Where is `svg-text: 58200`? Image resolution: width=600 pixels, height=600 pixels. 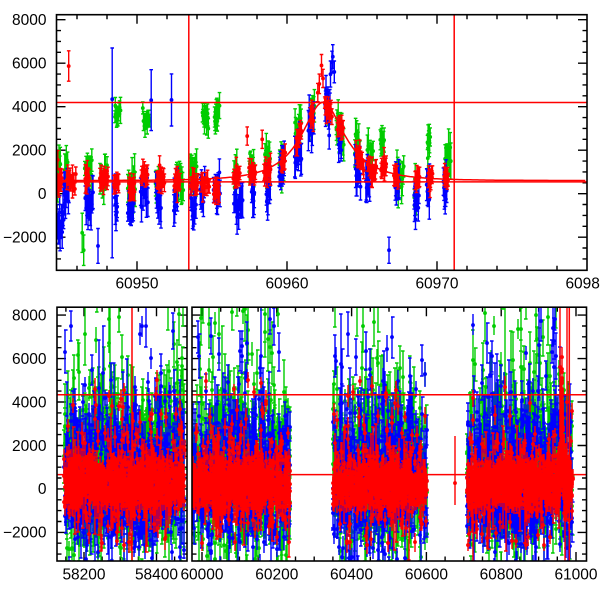
svg-text: 58200 is located at coordinates (83, 575).